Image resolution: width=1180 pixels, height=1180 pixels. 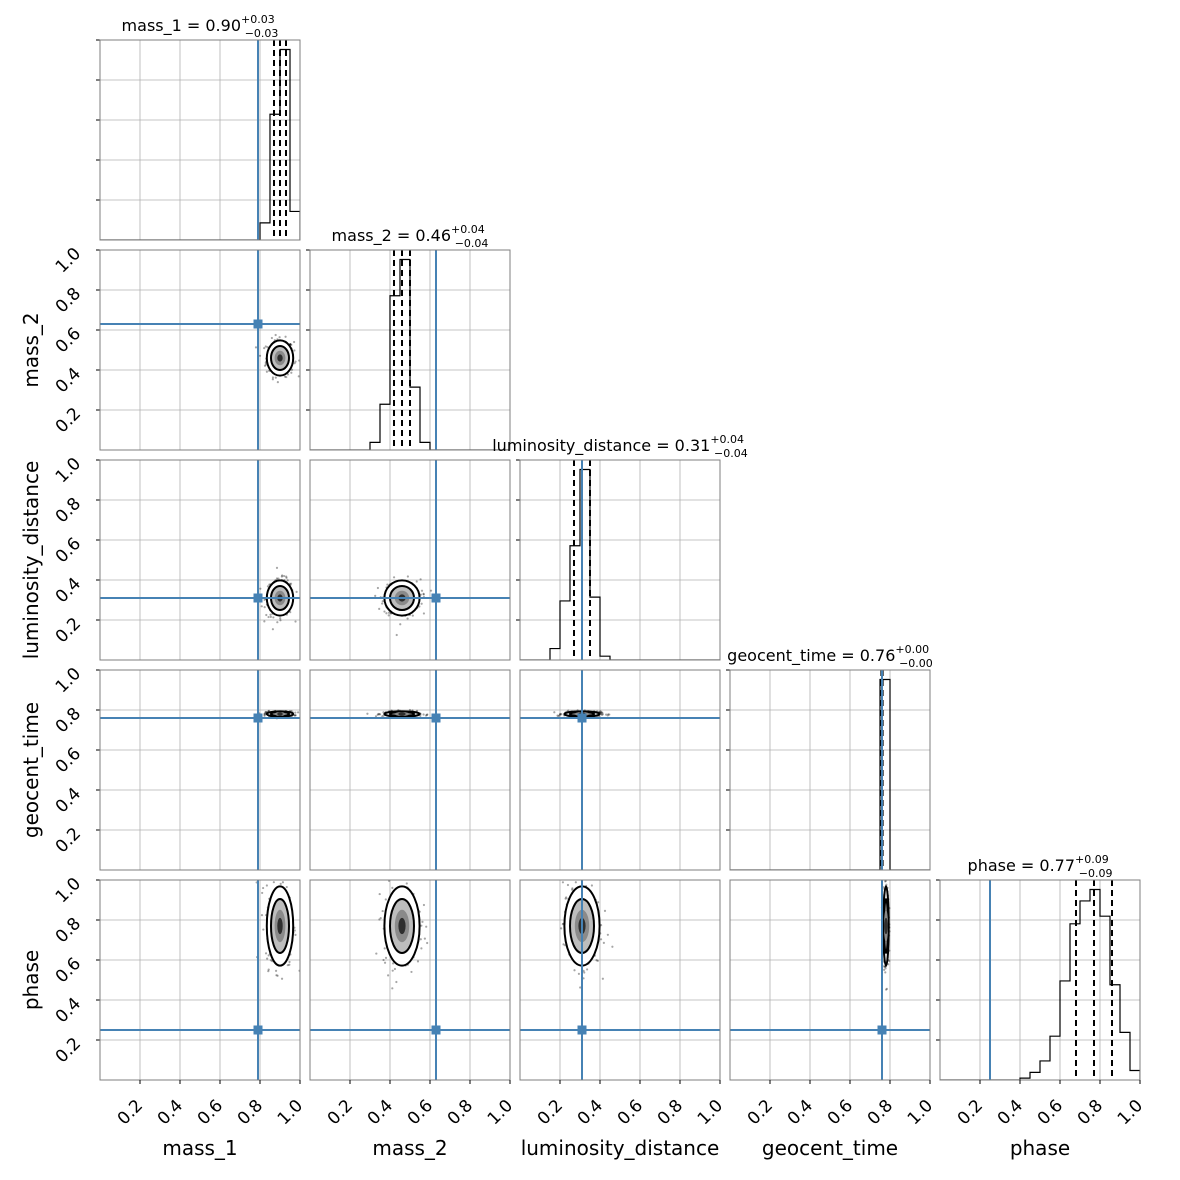 I want to click on ytick-label: 0.6, so click(x=68, y=340).